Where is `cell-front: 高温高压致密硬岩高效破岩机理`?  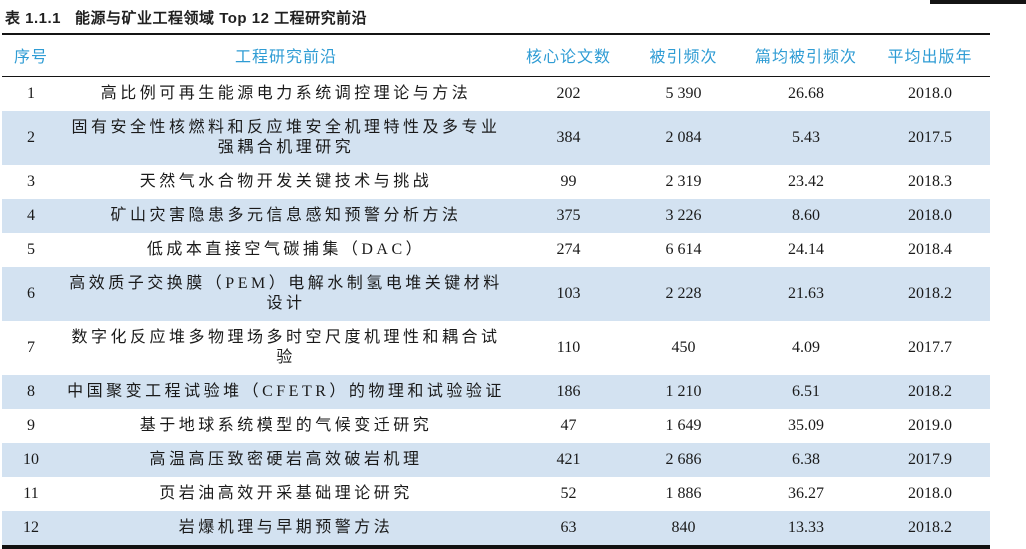
cell-front: 高温高压致密硬岩高效破岩机理 is located at coordinates (286, 459).